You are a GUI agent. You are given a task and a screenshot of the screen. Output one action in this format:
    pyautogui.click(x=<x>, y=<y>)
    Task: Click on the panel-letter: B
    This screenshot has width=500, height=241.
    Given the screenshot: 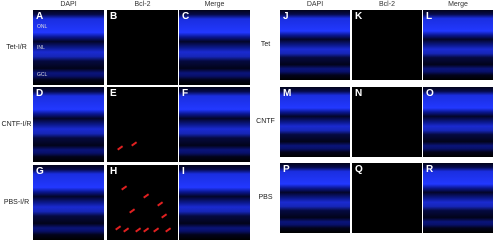 What is the action you would take?
    pyautogui.click(x=114, y=16)
    